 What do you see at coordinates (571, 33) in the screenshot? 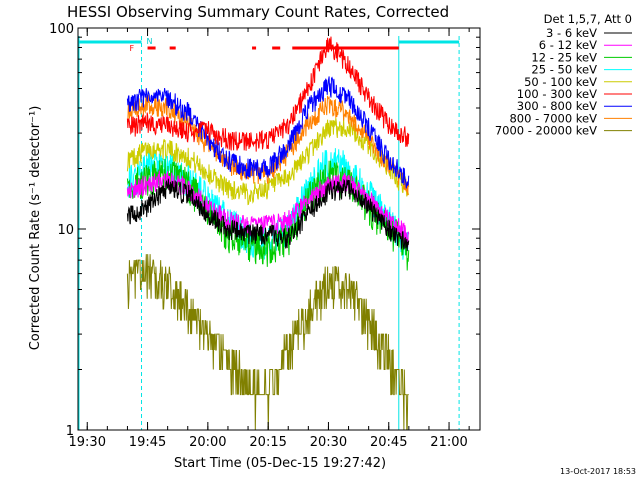
I see `legend-label: 3 - 6 keV` at bounding box center [571, 33].